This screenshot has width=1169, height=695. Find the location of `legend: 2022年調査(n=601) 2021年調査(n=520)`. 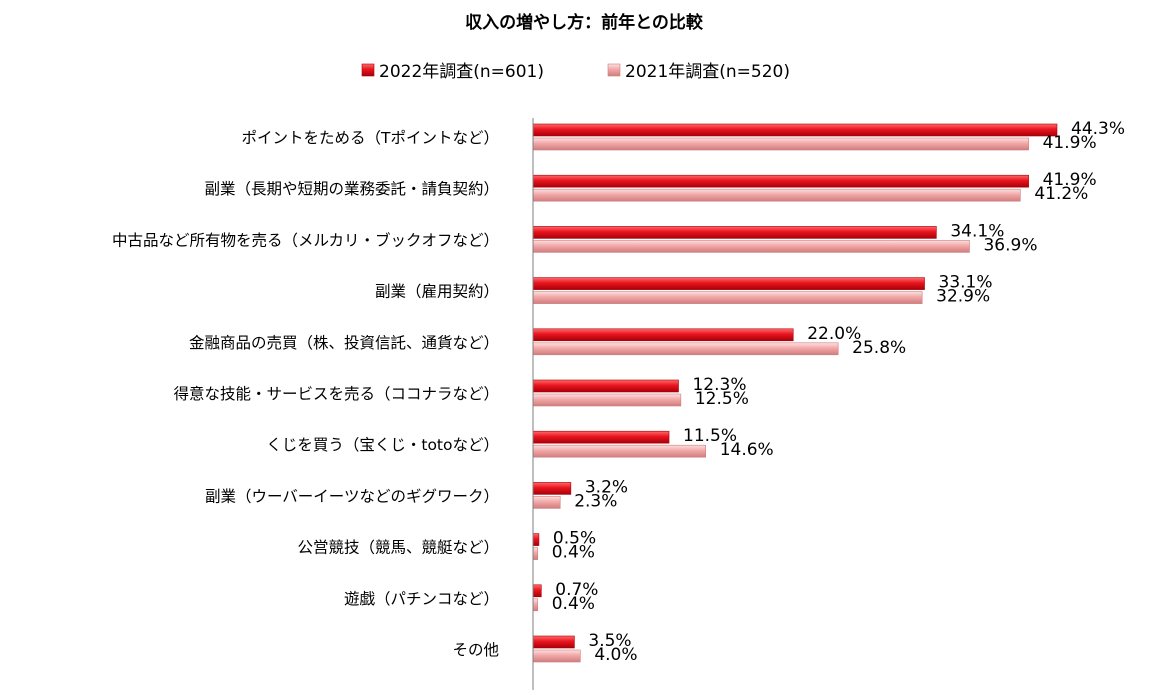

legend: 2022年調査(n=601) 2021年調査(n=520) is located at coordinates (575, 72).